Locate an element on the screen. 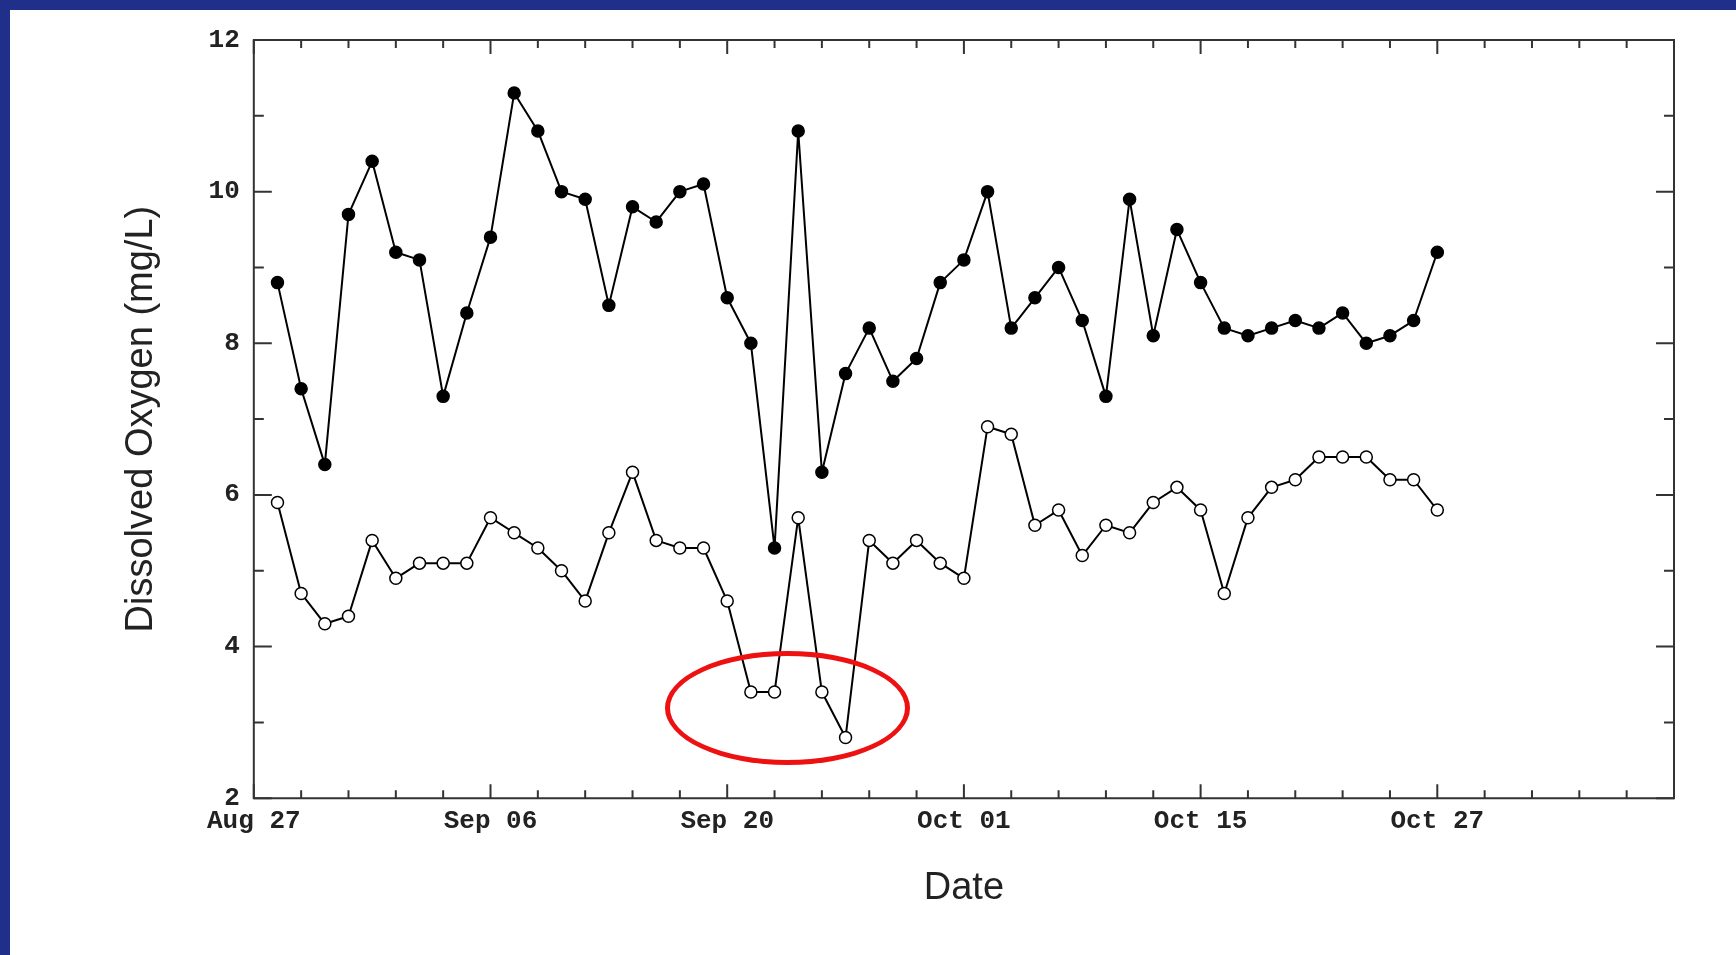 The width and height of the screenshot is (1736, 955). x-tick-label: Sep 06 is located at coordinates (490, 821).